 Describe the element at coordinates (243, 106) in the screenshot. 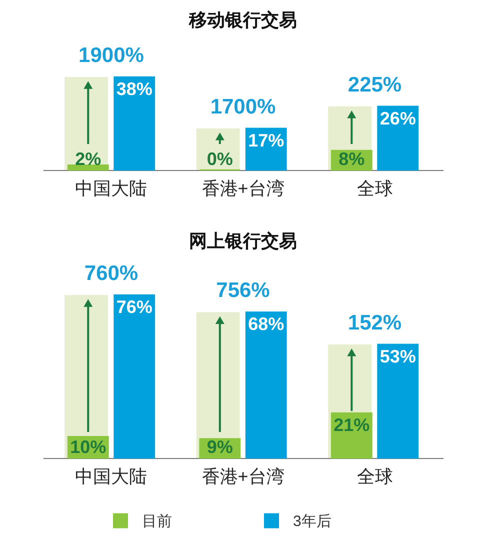

I see `annotation: 1700%` at that location.